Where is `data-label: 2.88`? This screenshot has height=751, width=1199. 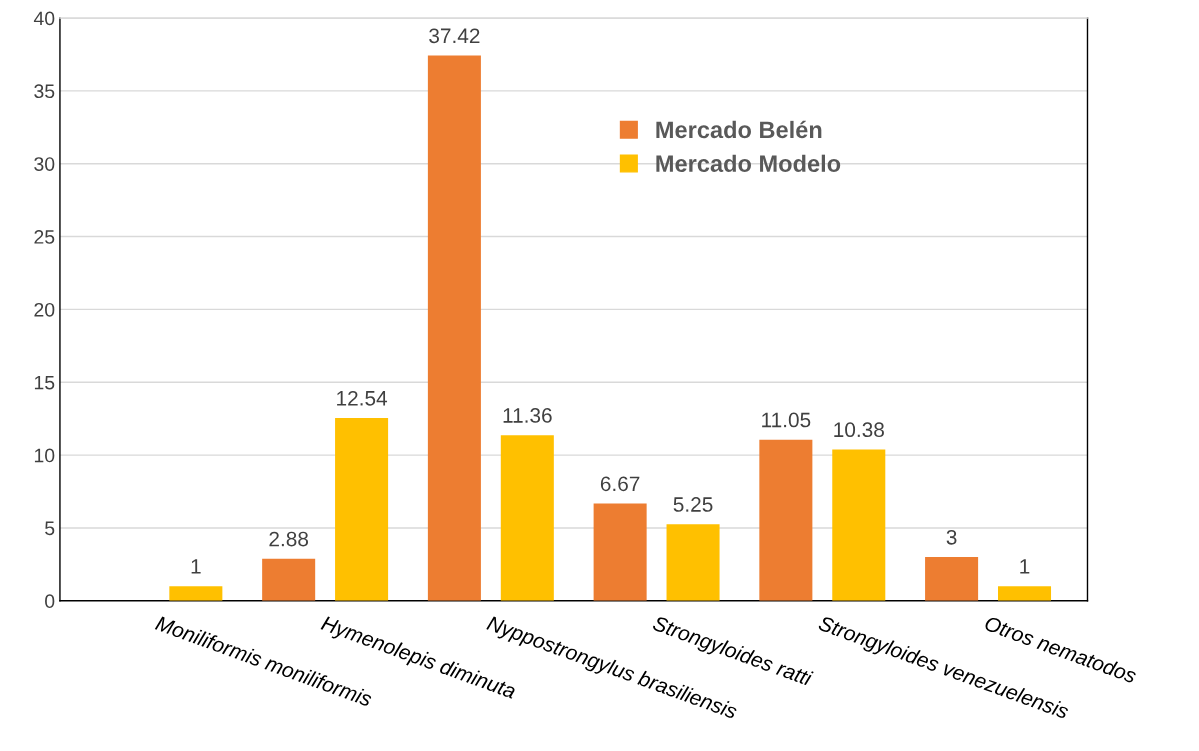
data-label: 2.88 is located at coordinates (289, 539).